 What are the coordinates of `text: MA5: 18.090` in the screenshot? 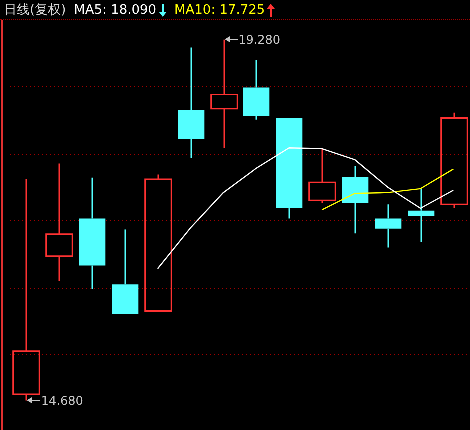 It's located at (115, 10).